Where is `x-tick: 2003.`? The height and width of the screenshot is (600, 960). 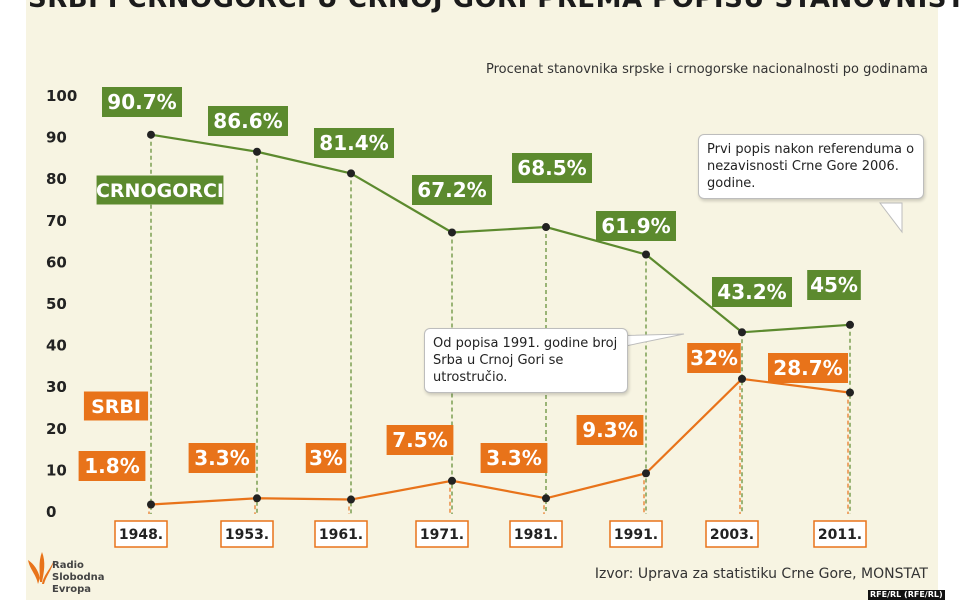 x-tick: 2003. is located at coordinates (732, 534).